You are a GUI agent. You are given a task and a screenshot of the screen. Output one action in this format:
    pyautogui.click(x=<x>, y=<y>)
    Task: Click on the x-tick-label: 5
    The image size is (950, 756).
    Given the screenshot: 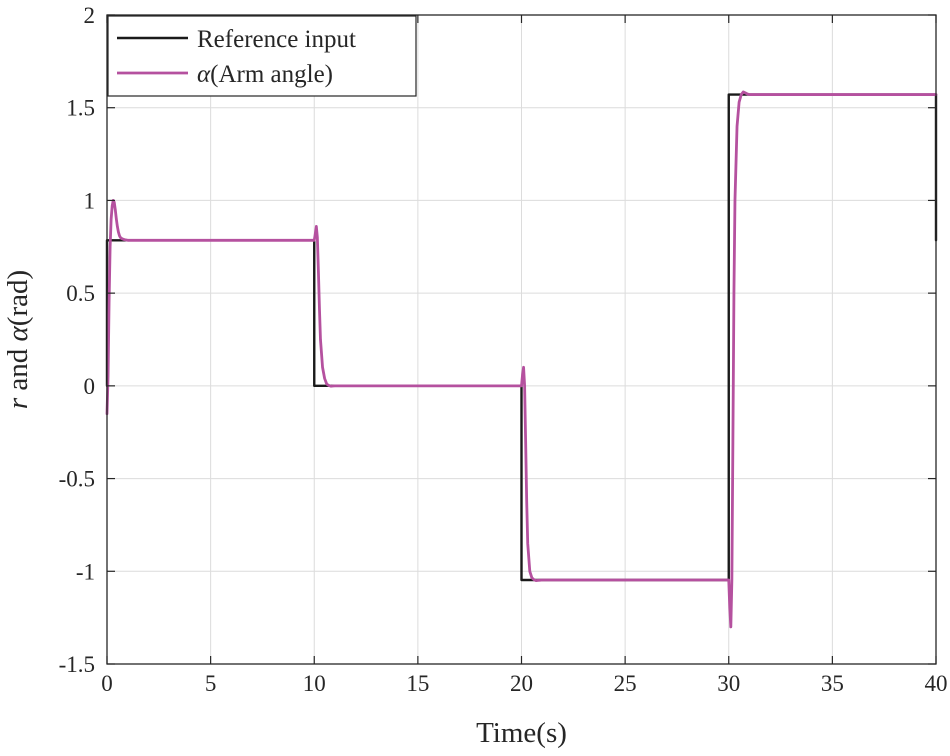 What is the action you would take?
    pyautogui.click(x=211, y=683)
    